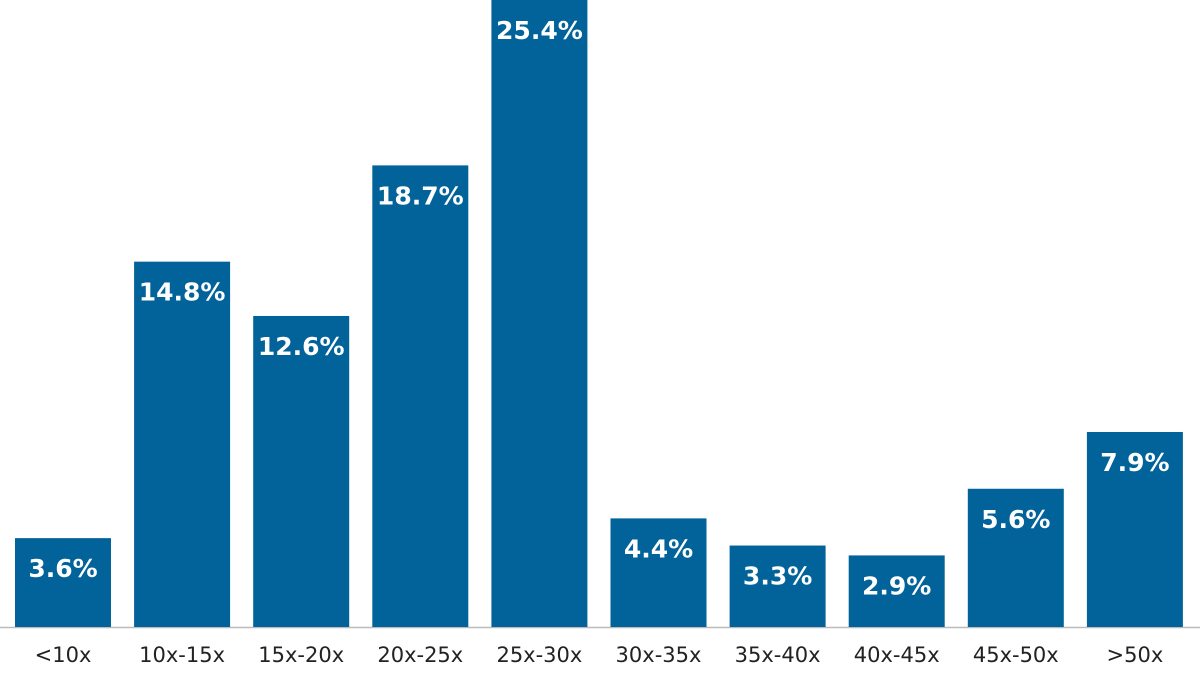  What do you see at coordinates (301, 346) in the screenshot?
I see `value-label: 12.6%` at bounding box center [301, 346].